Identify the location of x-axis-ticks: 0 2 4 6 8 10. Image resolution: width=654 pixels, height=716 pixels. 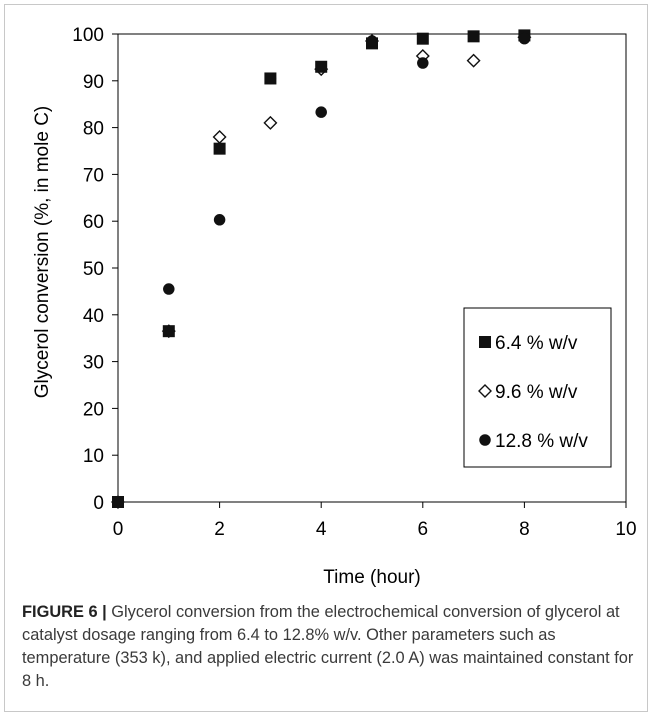
(375, 521).